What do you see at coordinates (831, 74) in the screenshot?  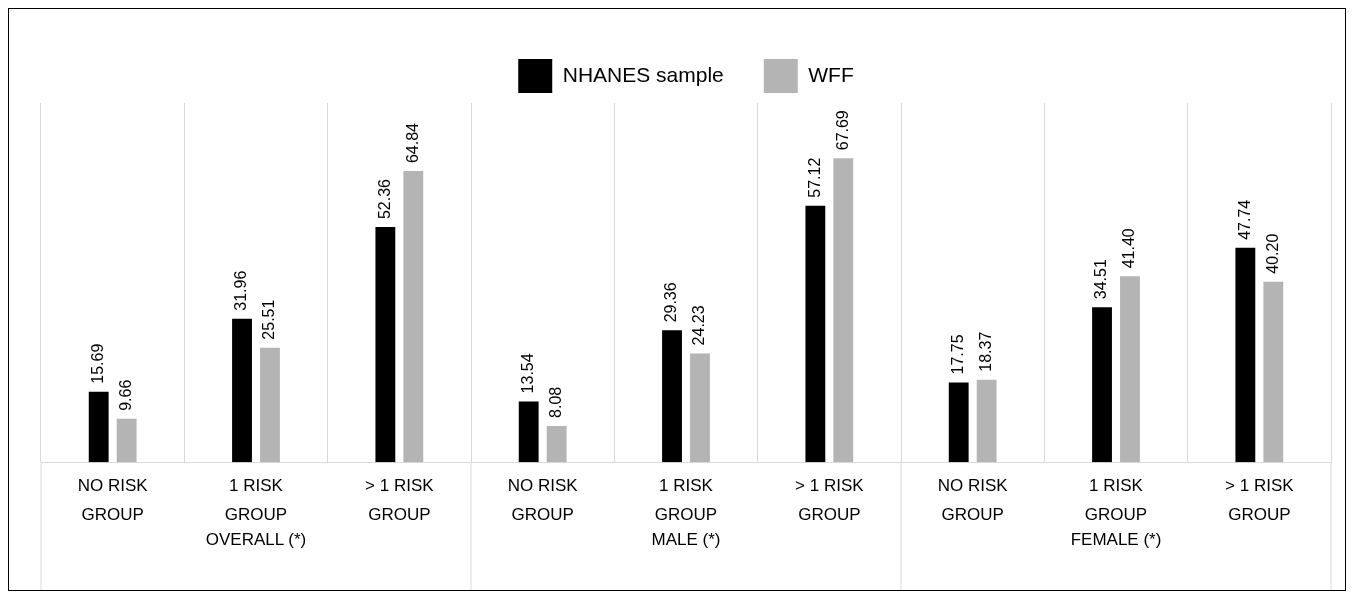 I see `legend-label: WFF` at bounding box center [831, 74].